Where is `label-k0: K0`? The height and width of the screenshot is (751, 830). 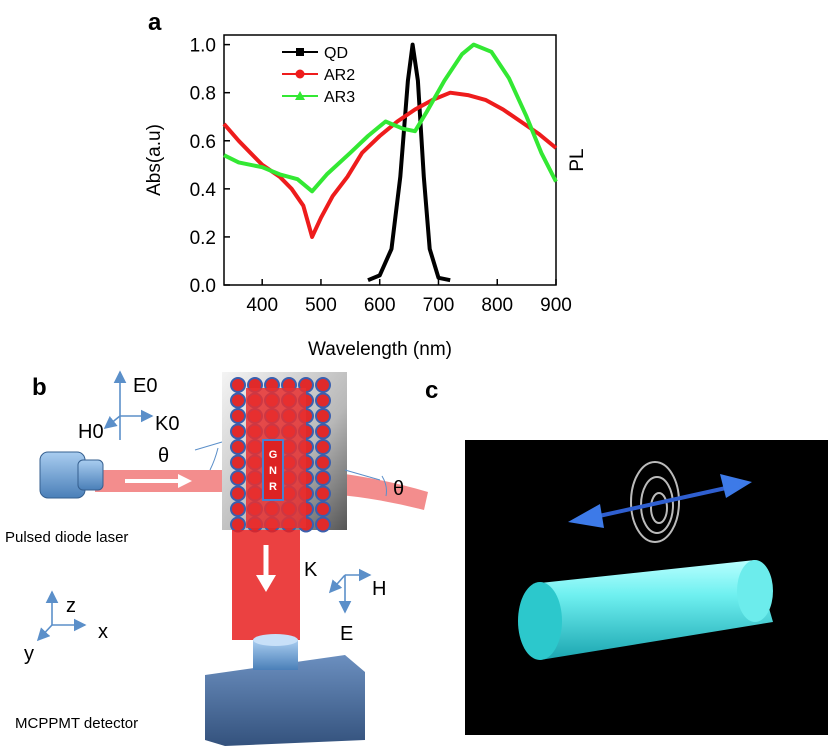 label-k0: K0 is located at coordinates (167, 424).